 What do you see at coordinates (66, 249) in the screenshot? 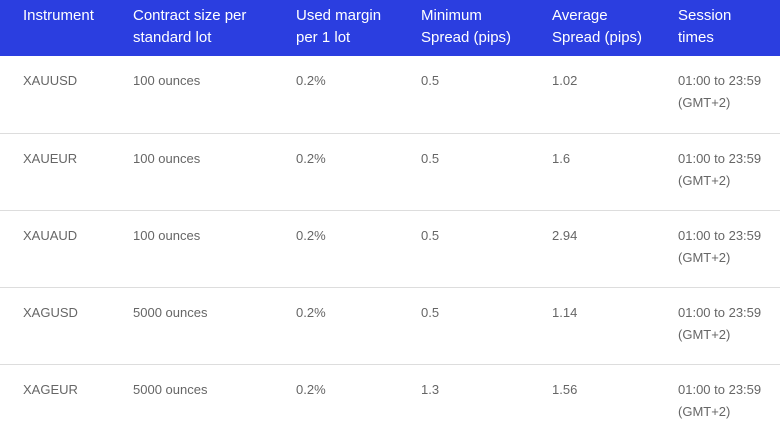
I see `table-cell: XAUAUD` at bounding box center [66, 249].